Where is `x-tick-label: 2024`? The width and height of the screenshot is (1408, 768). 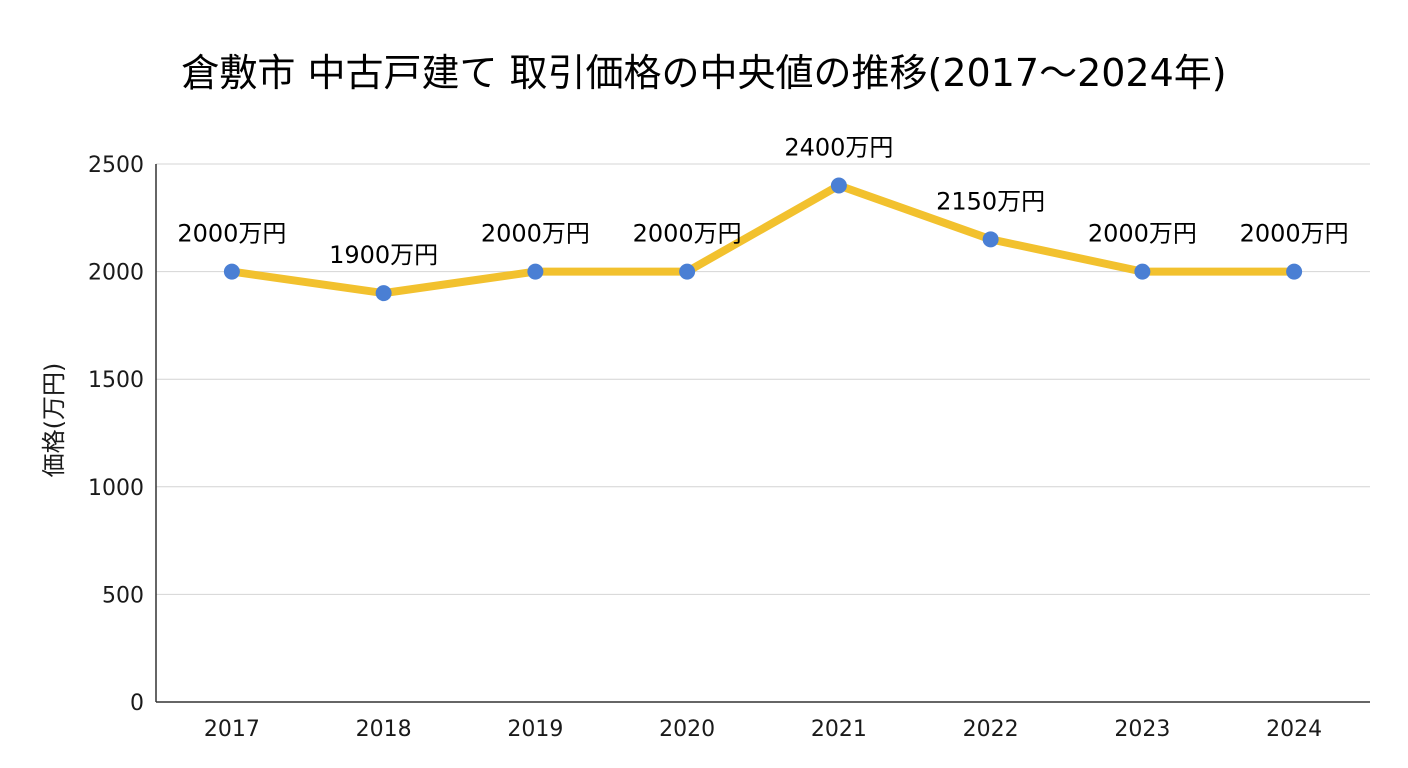 x-tick-label: 2024 is located at coordinates (1294, 729).